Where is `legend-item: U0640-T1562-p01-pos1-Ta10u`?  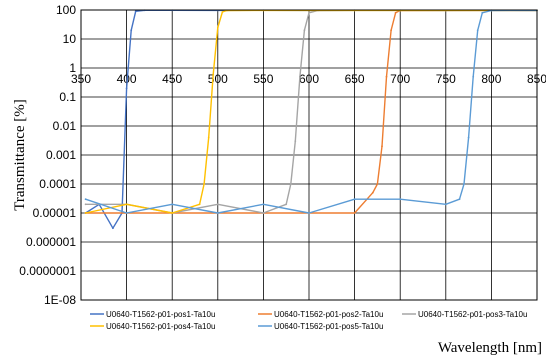 legend-item: U0640-T1562-p01-pos1-Ta10u is located at coordinates (152, 314).